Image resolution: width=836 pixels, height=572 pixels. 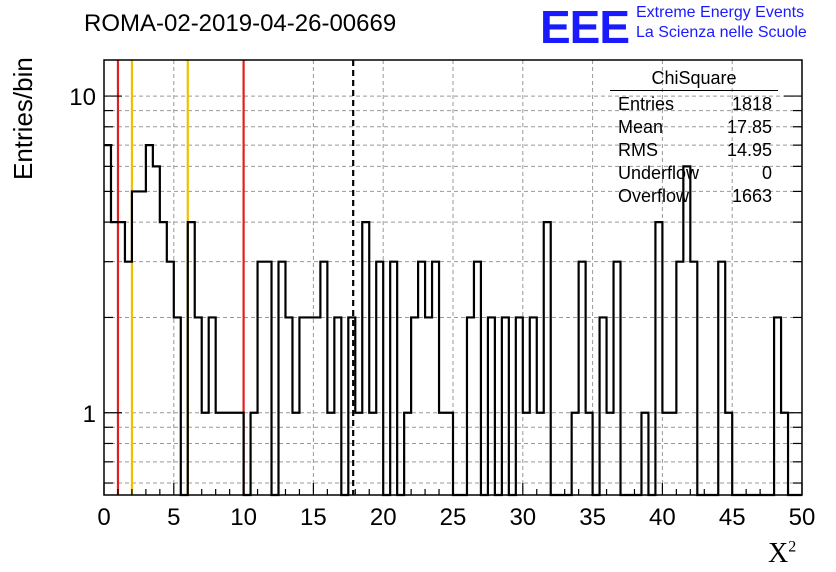 What do you see at coordinates (23, 118) in the screenshot?
I see `y-axis-label: Entries/bin` at bounding box center [23, 118].